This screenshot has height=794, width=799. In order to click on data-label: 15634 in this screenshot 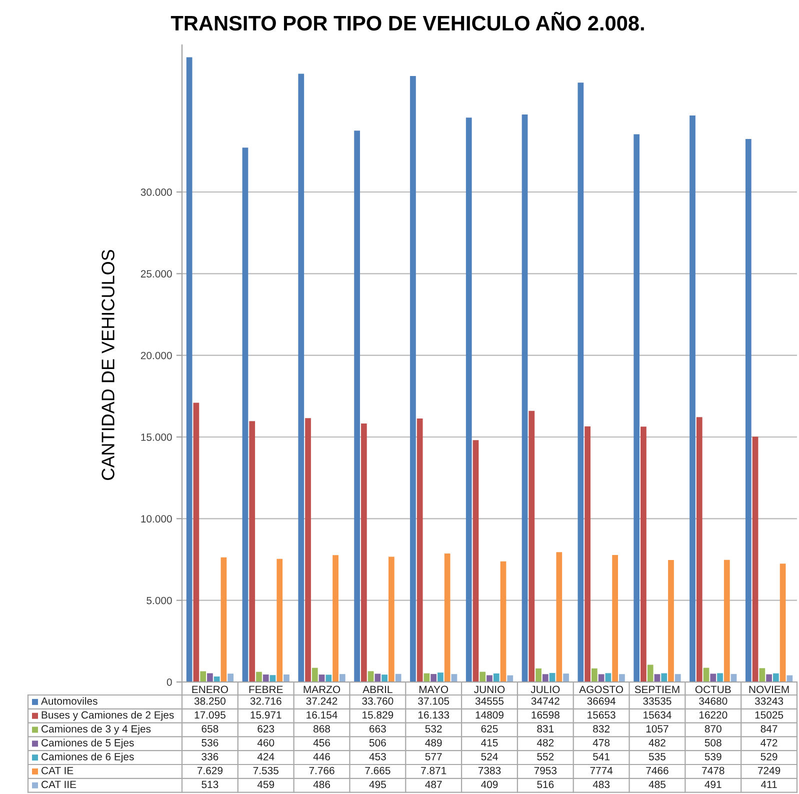, I will do `click(658, 715)`.